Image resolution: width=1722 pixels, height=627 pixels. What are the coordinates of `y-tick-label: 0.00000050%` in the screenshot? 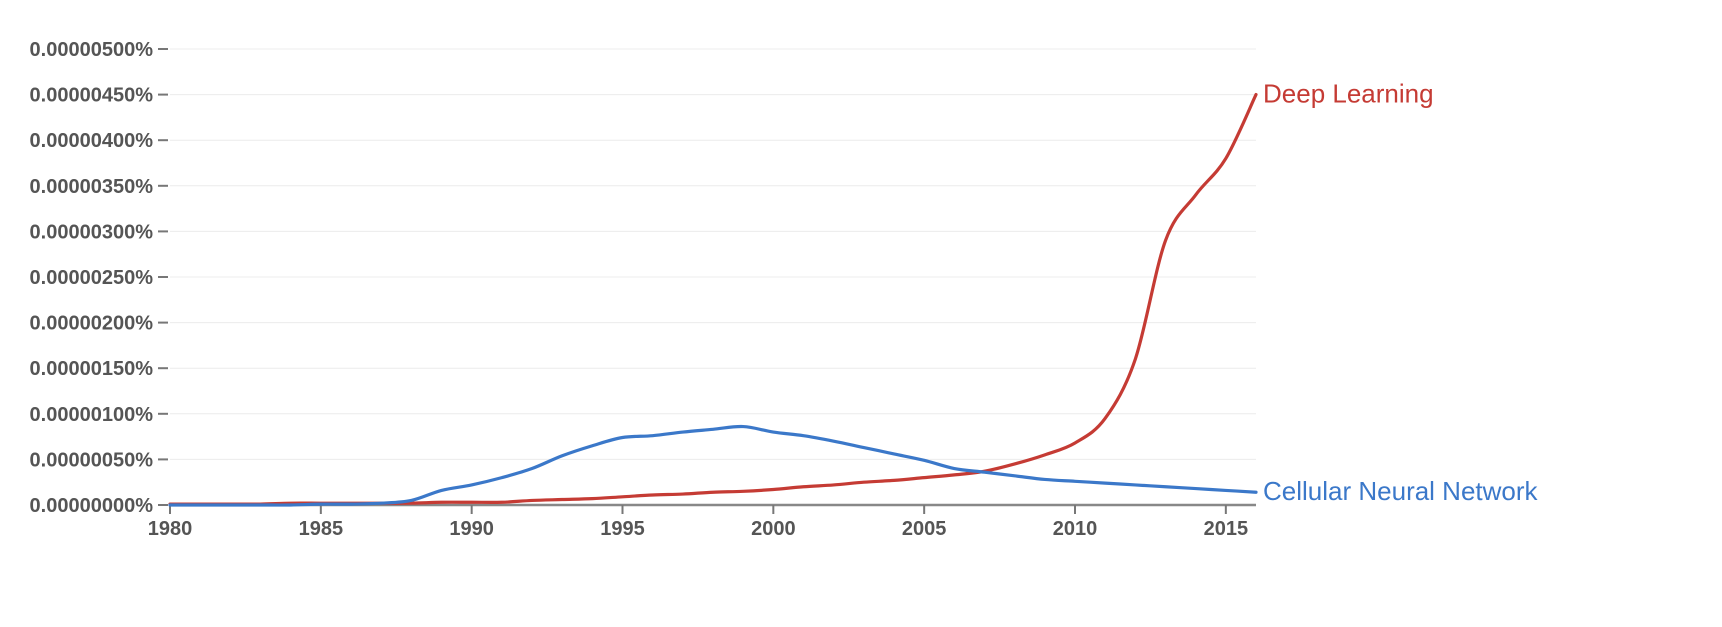 It's located at (92, 460).